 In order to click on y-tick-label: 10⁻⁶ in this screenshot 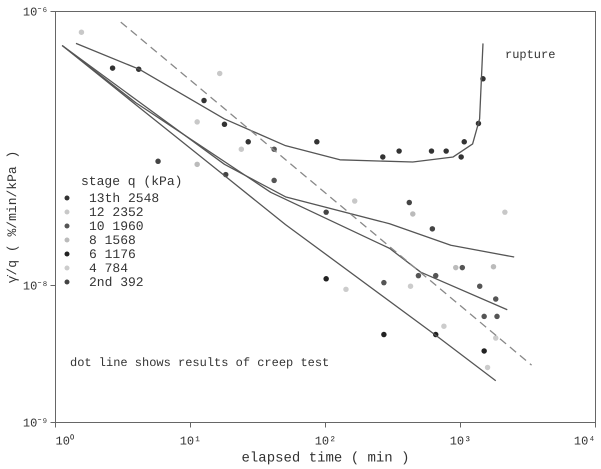, I will do `click(35, 13)`.